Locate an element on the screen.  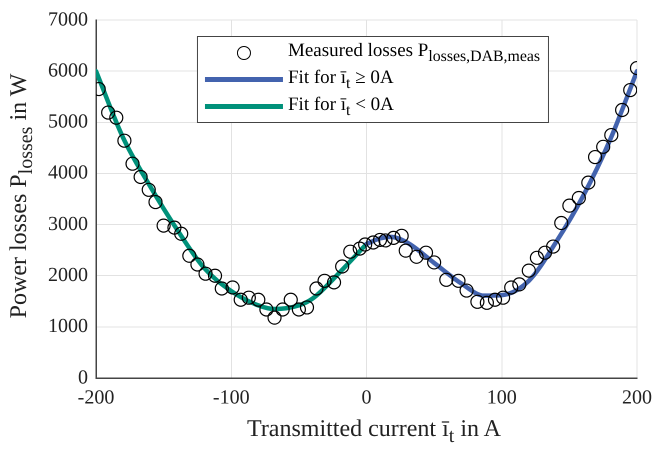
y-tick-label: 7000 is located at coordinates (68, 19).